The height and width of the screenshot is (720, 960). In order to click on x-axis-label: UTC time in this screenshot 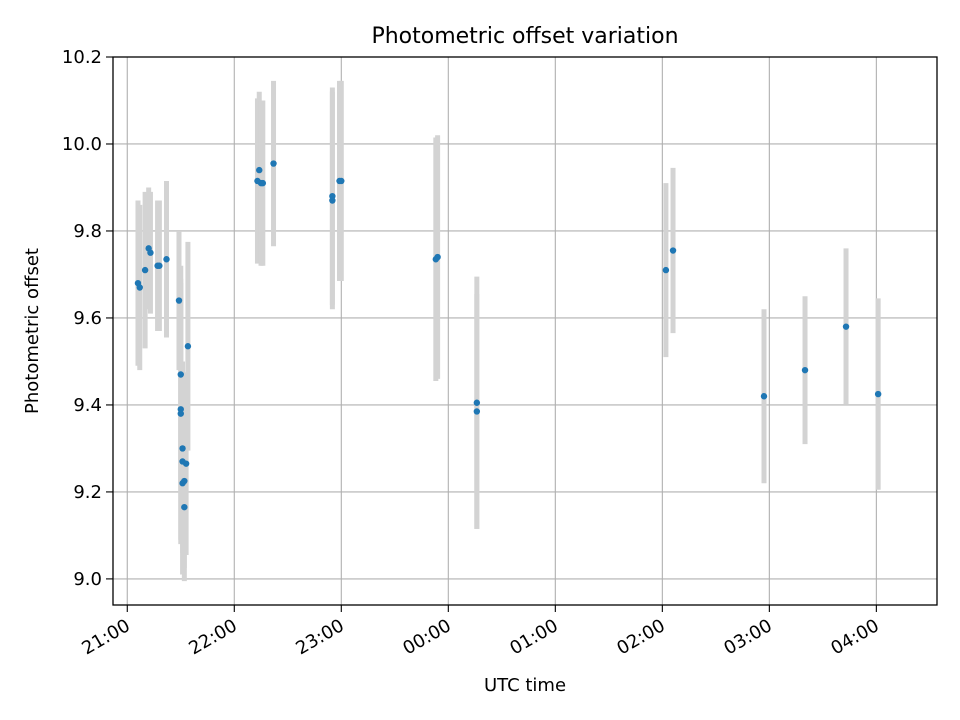, I will do `click(525, 685)`.